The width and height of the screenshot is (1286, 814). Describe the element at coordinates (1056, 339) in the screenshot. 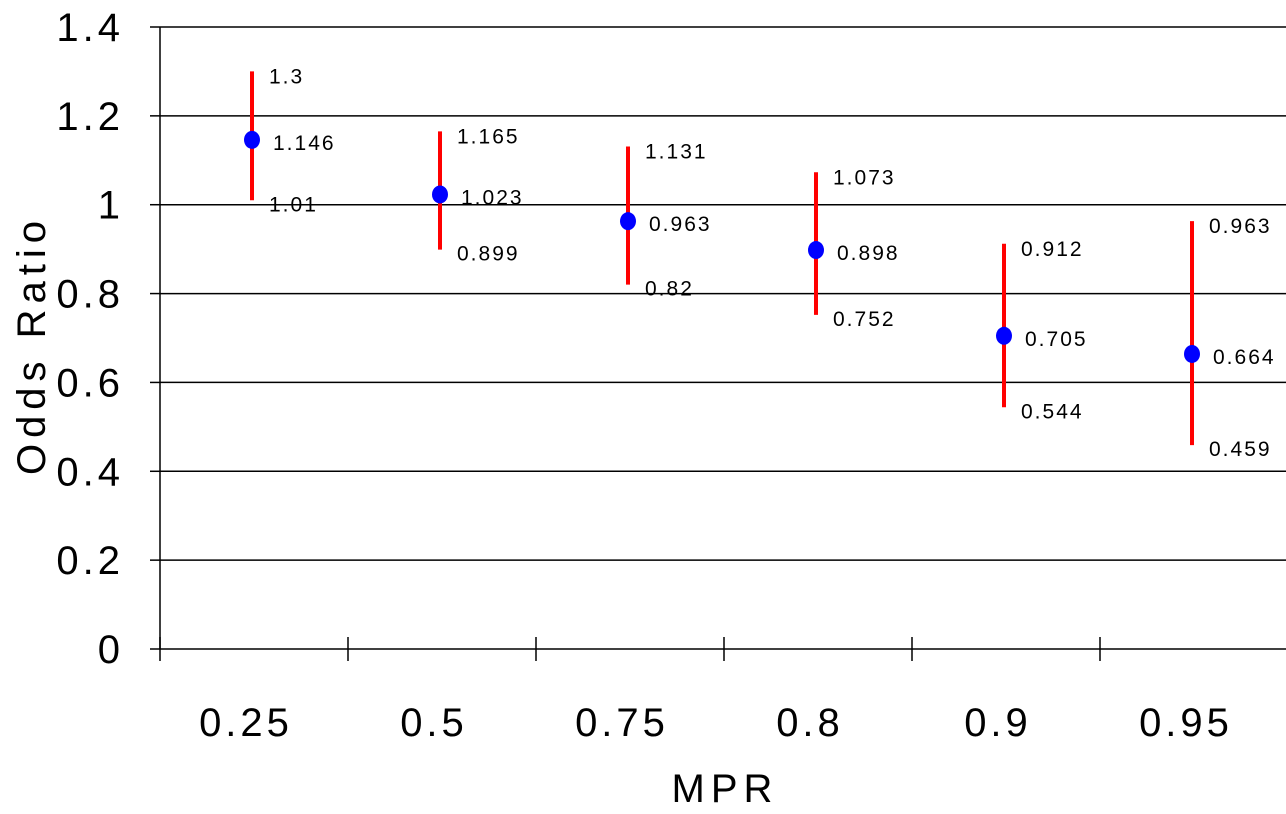

I see `estimate-label: 0.705` at that location.